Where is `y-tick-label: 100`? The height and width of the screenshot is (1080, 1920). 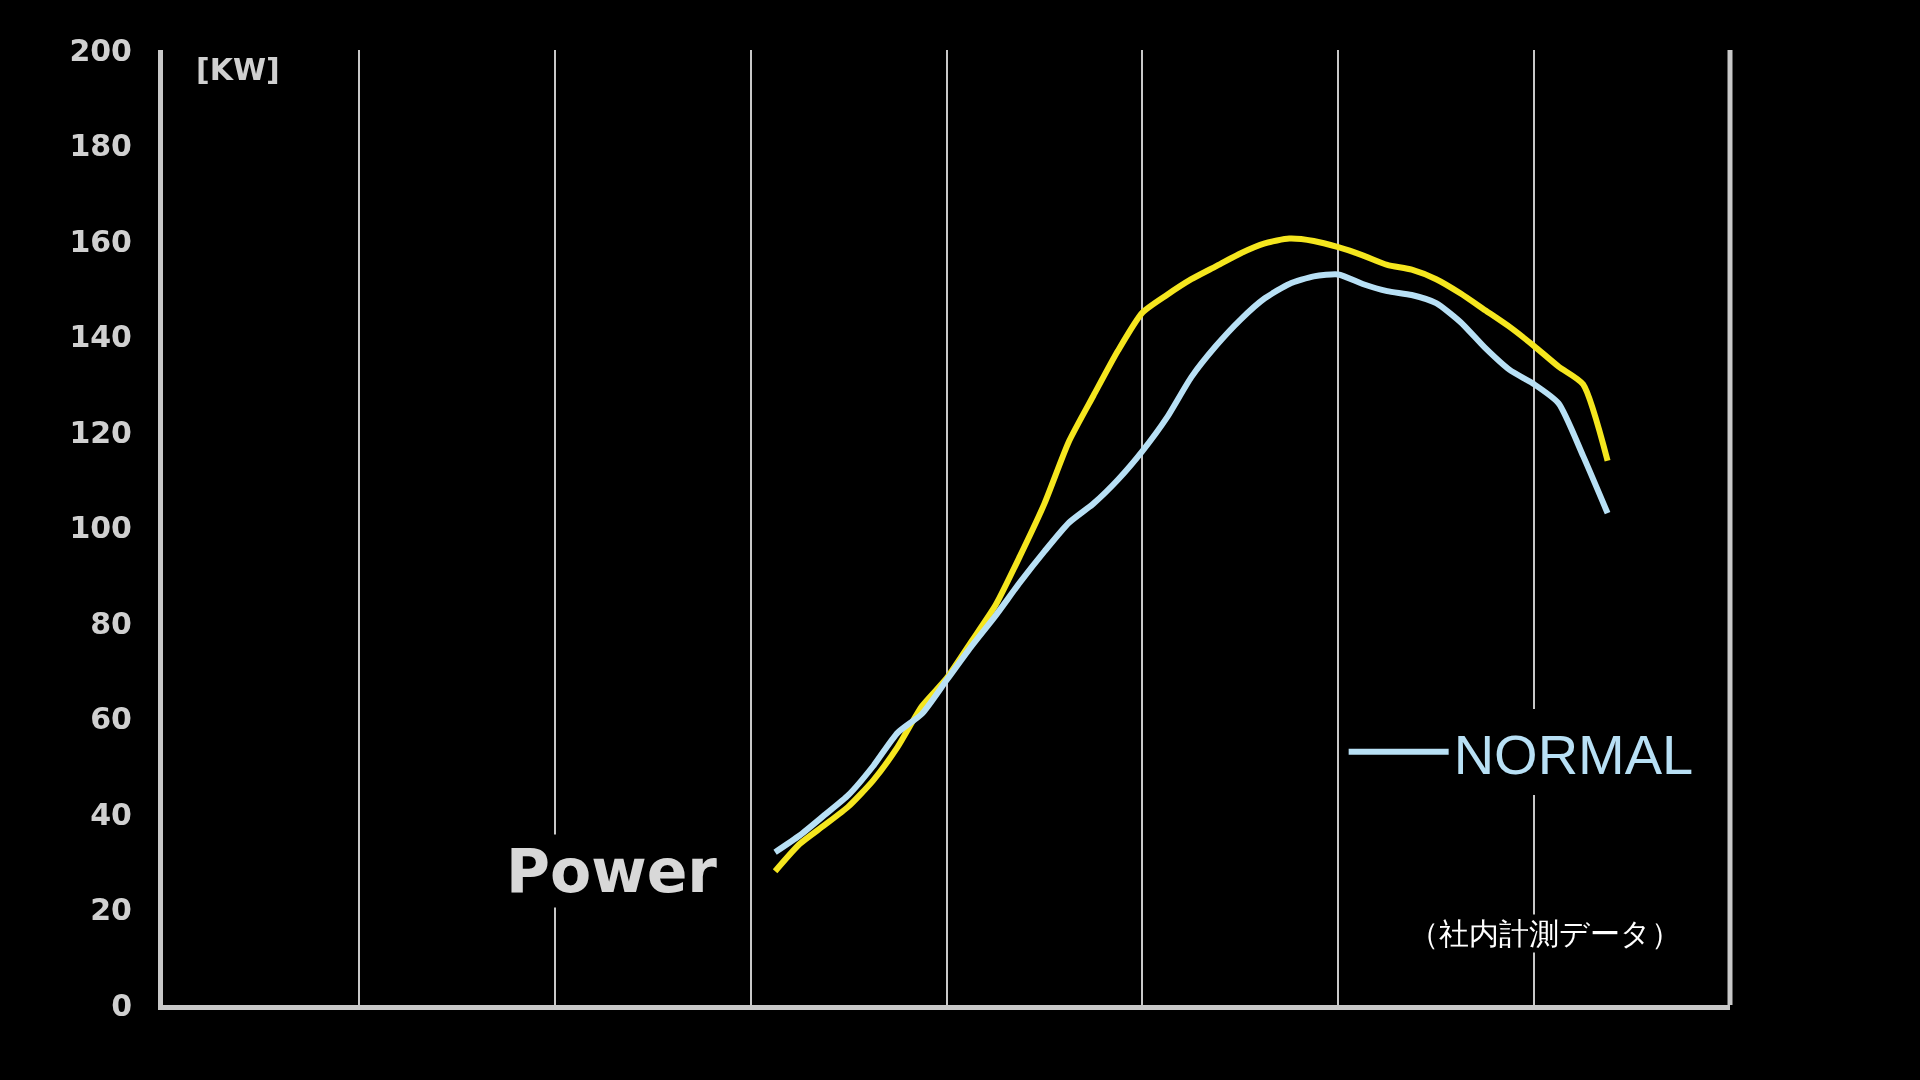
y-tick-label: 100 is located at coordinates (100, 527).